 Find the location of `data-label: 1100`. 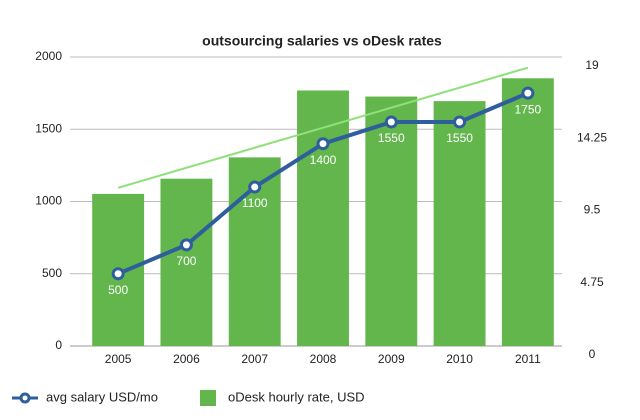

data-label: 1100 is located at coordinates (255, 203).